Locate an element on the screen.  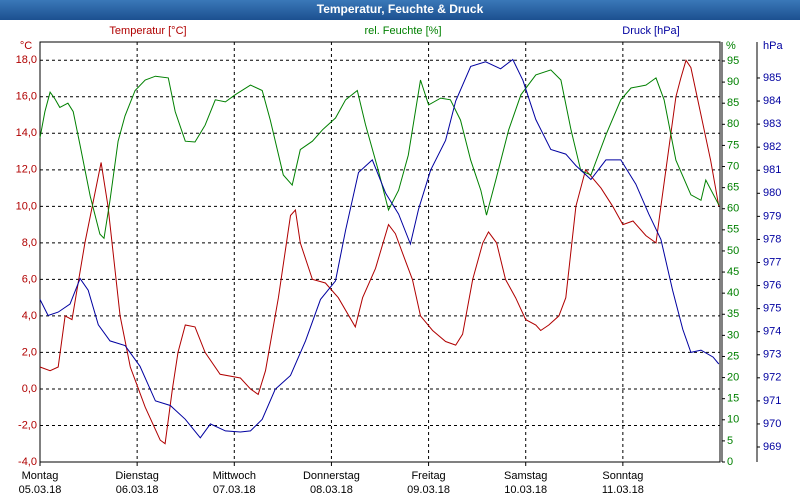
legend-entry: rel. Feuchte [%] is located at coordinates (402, 31).